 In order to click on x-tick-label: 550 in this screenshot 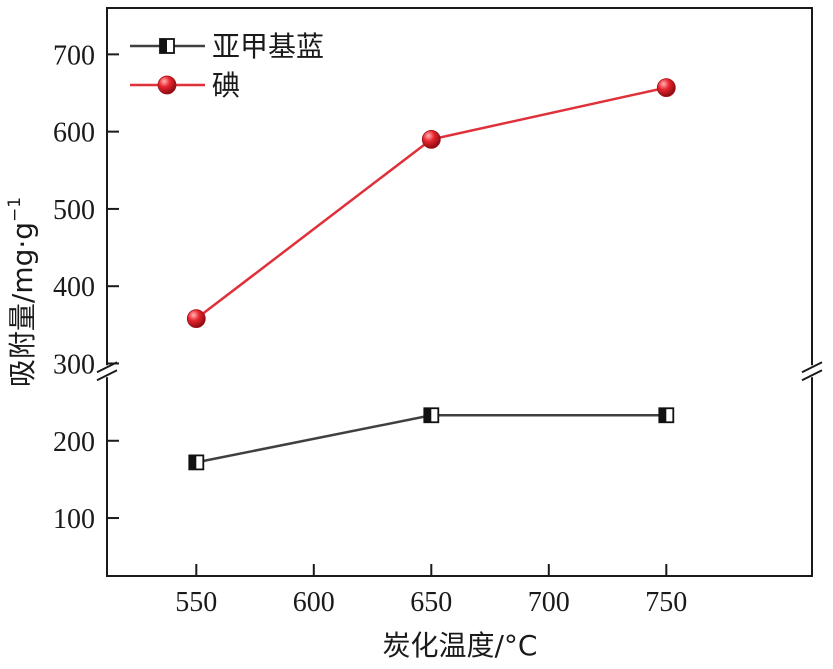, I will do `click(196, 602)`.